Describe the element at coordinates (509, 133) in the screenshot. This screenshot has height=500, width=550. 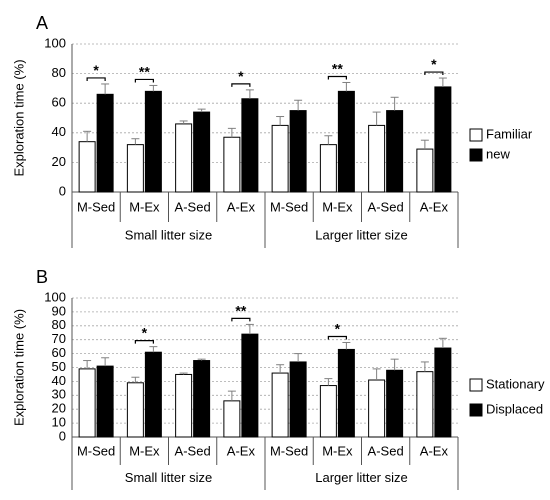
I see `legend-label: Familiar` at that location.